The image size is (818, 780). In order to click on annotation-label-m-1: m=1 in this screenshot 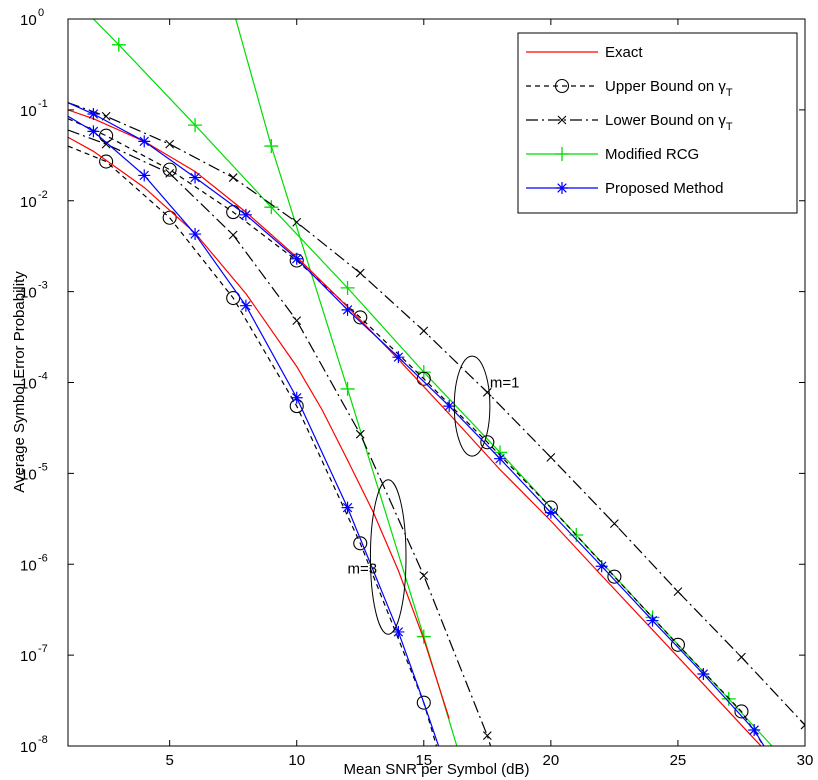, I will do `click(505, 383)`.